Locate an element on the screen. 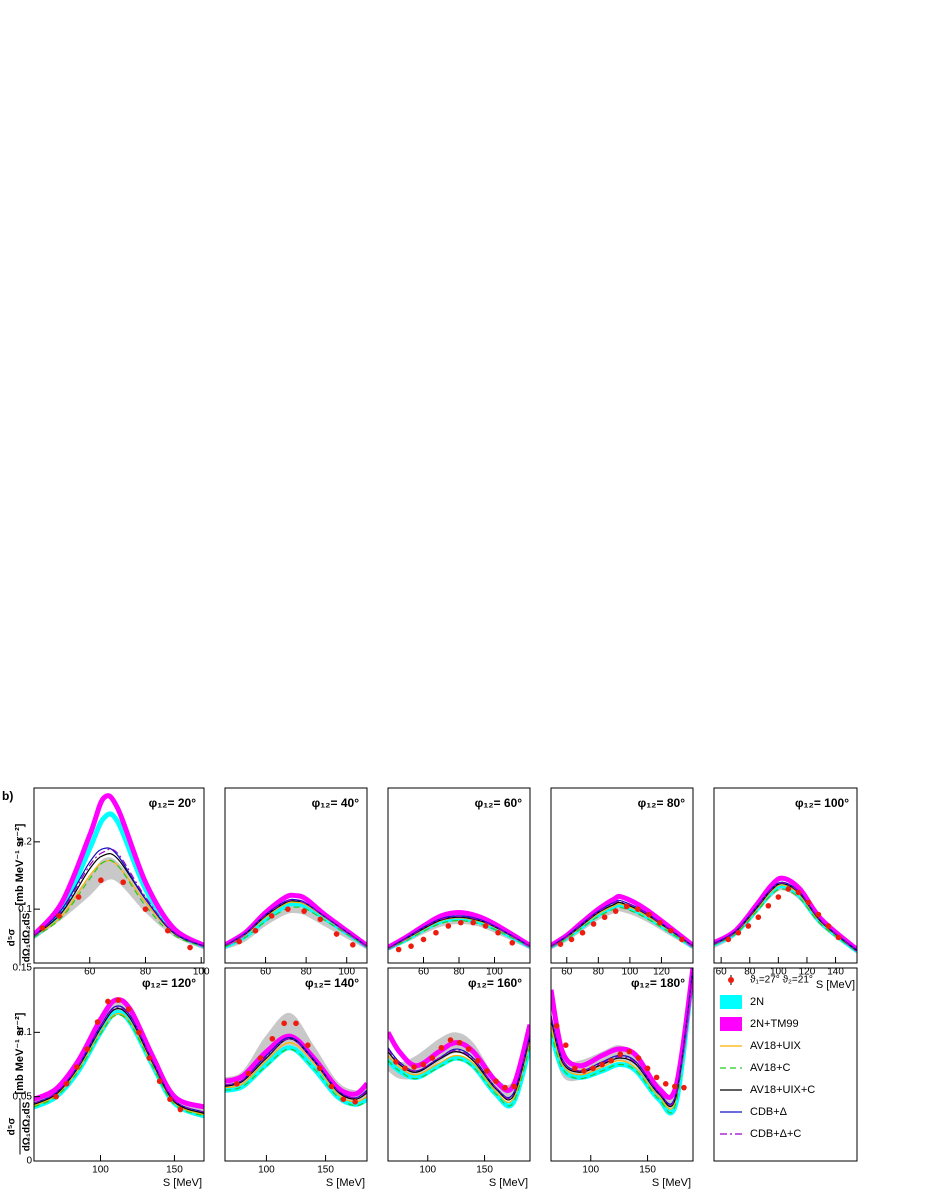 This screenshot has height=1199, width=926. x-tick-label: 150 is located at coordinates (647, 1170).